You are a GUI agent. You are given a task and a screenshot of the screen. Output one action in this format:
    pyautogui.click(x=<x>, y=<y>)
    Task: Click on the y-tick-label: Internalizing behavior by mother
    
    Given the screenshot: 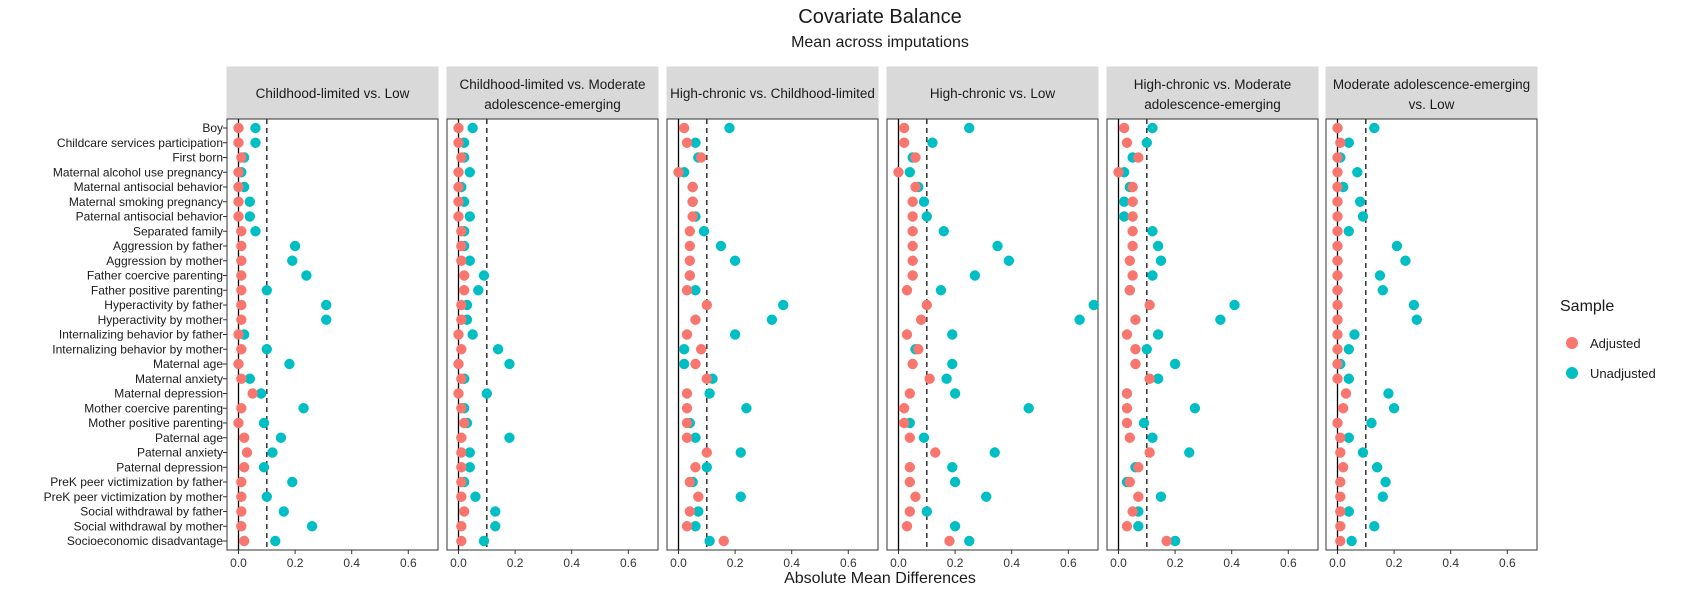 What is the action you would take?
    pyautogui.click(x=137, y=349)
    